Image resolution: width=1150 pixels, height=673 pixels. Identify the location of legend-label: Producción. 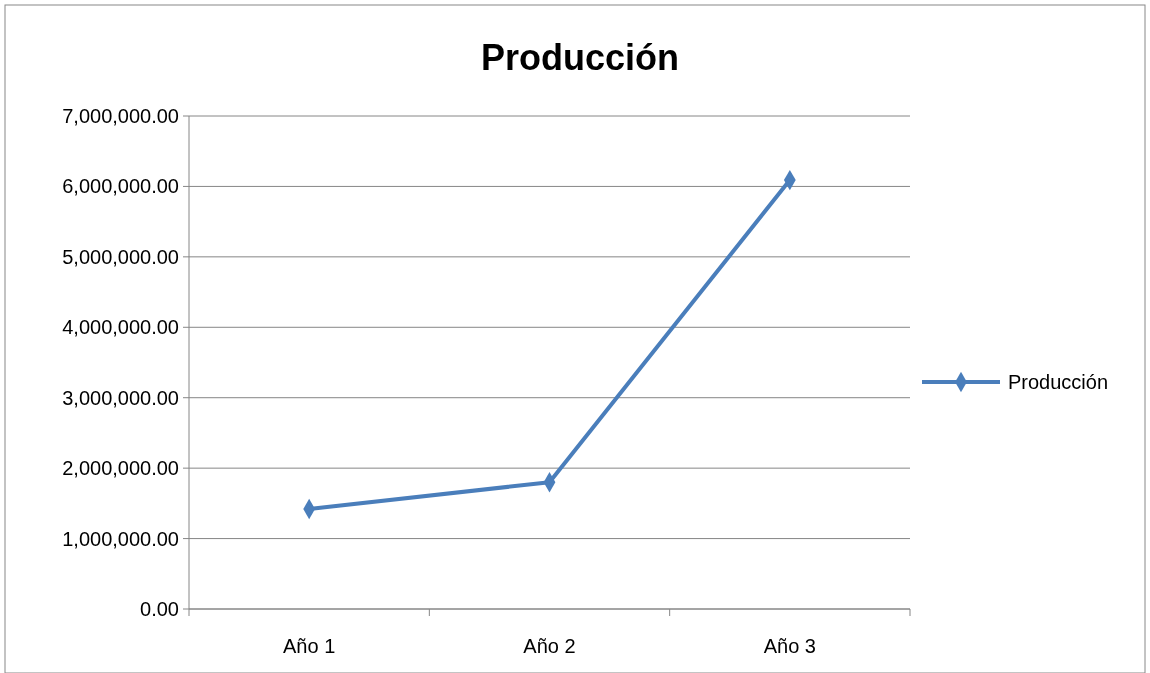
(1058, 382).